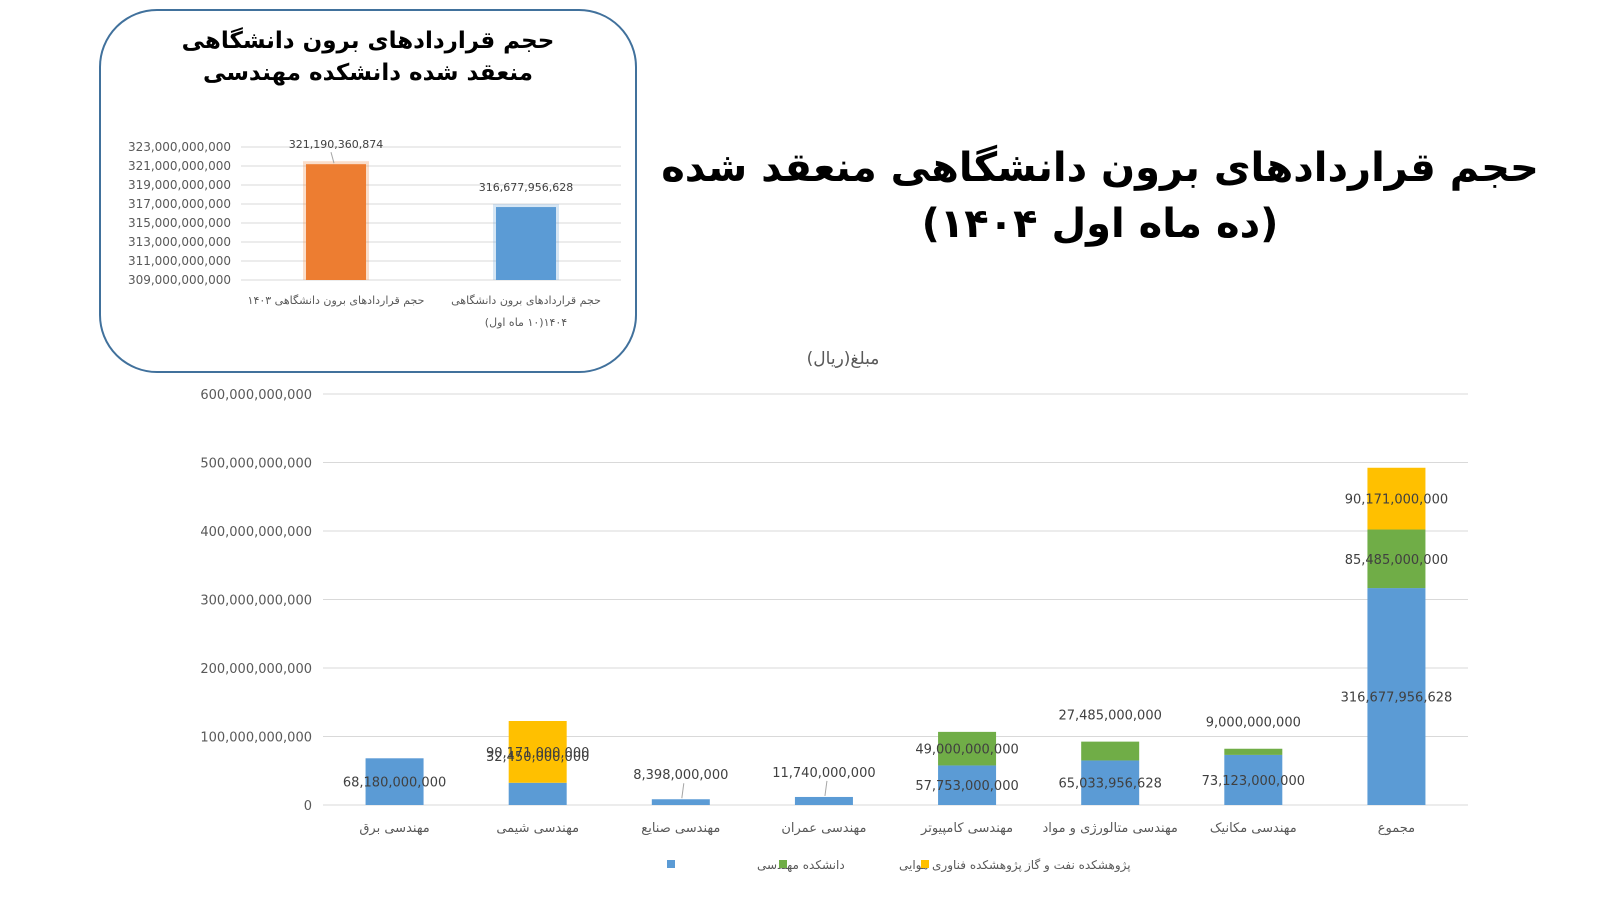  What do you see at coordinates (537, 757) in the screenshot?
I see `stacked-bar-data-label: 32,450,000,000` at bounding box center [537, 757].